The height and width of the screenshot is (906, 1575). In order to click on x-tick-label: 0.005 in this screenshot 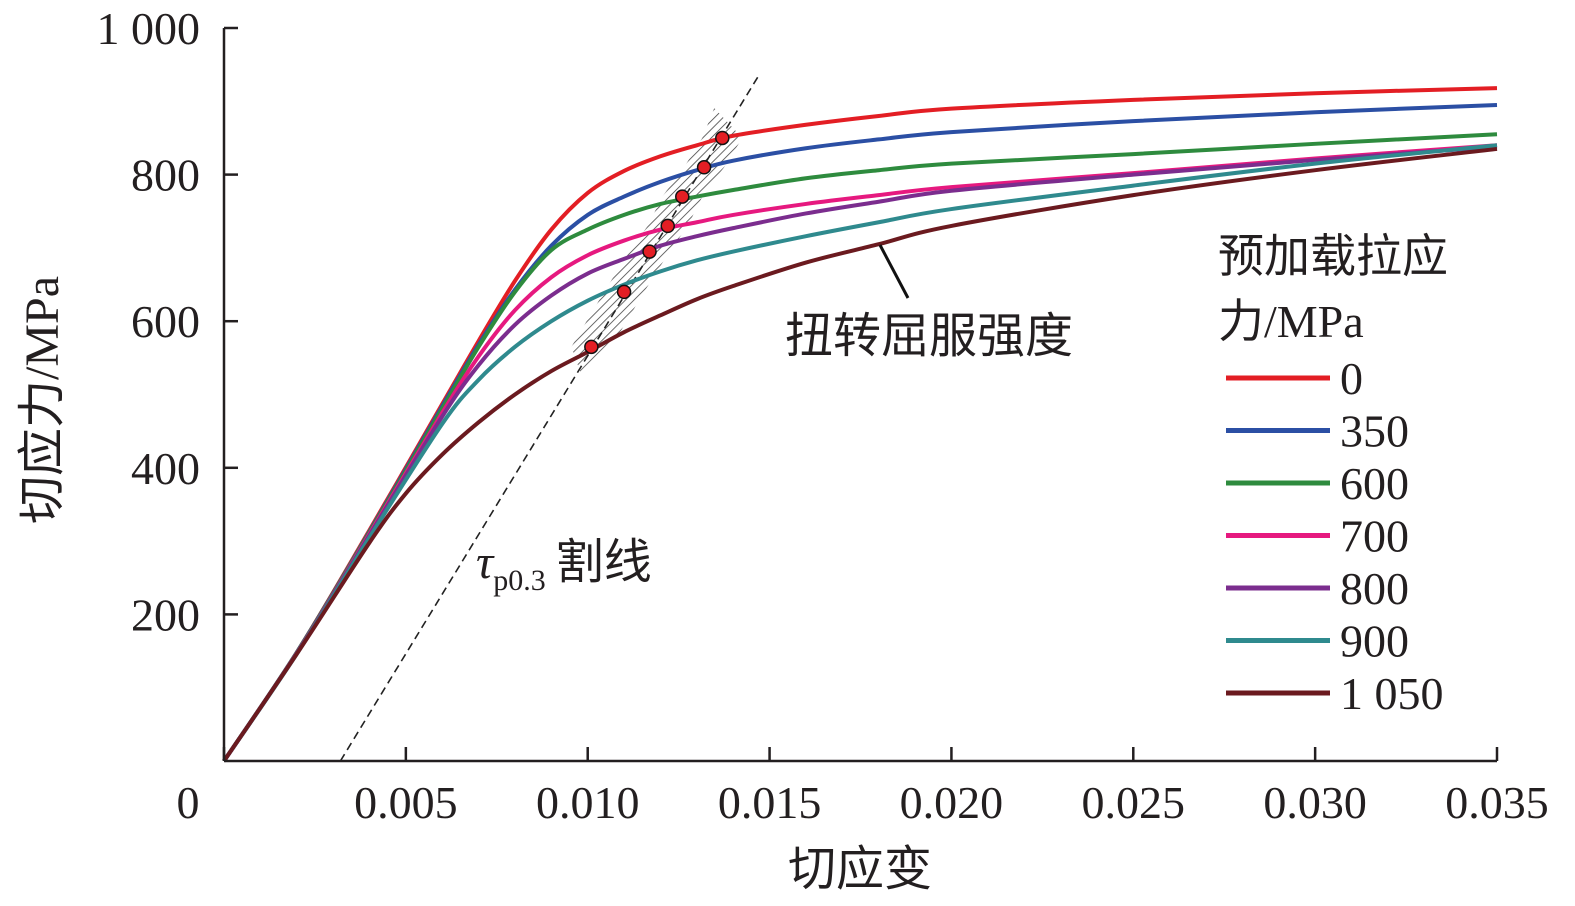, I will do `click(406, 802)`.